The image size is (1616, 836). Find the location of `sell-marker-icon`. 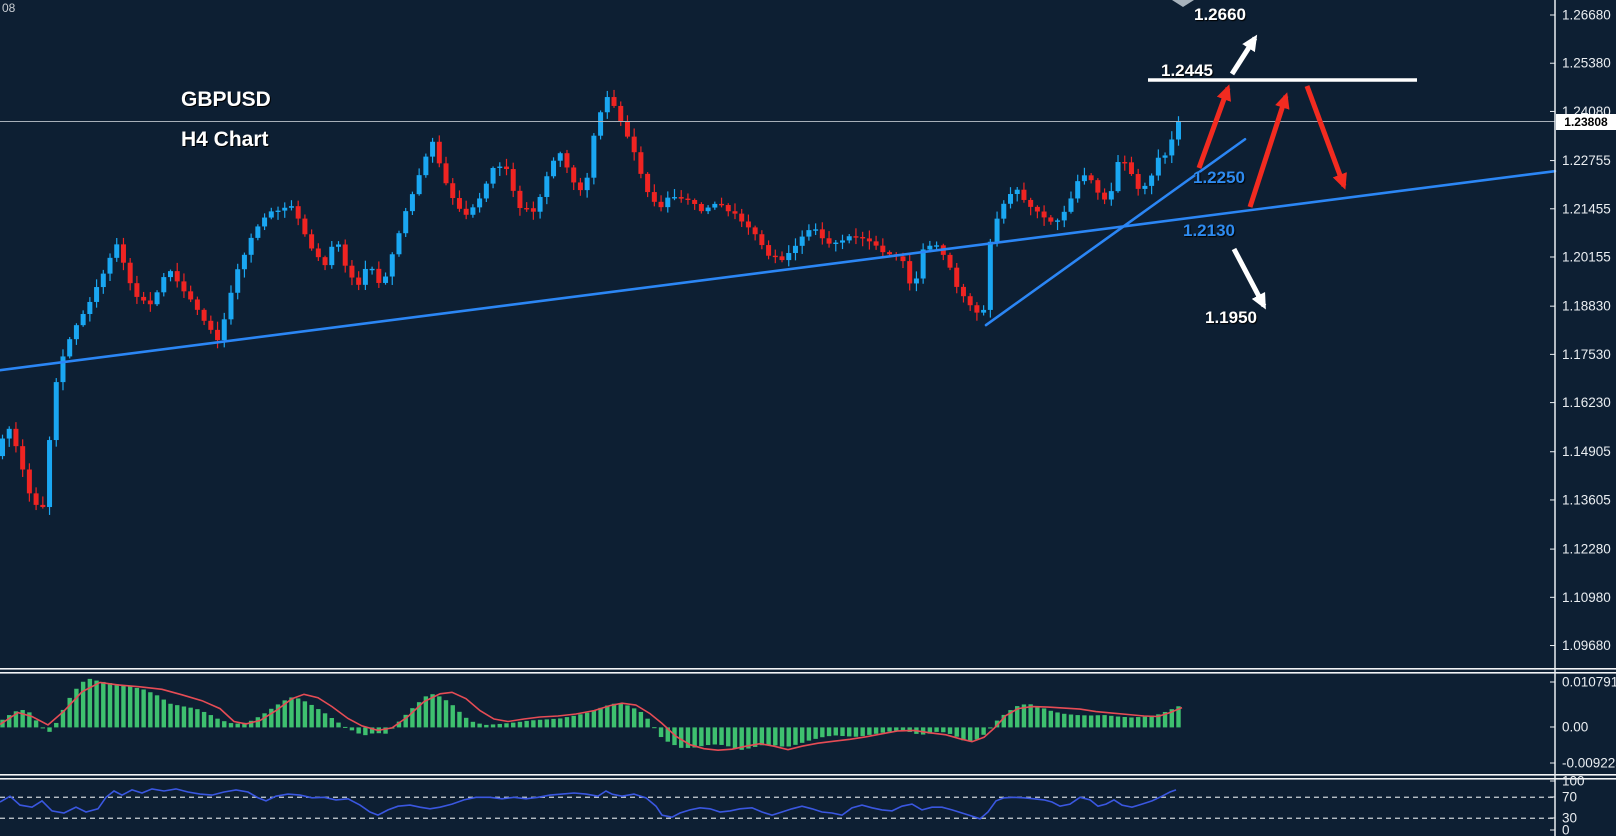

sell-marker-icon is located at coordinates (1183, 3).